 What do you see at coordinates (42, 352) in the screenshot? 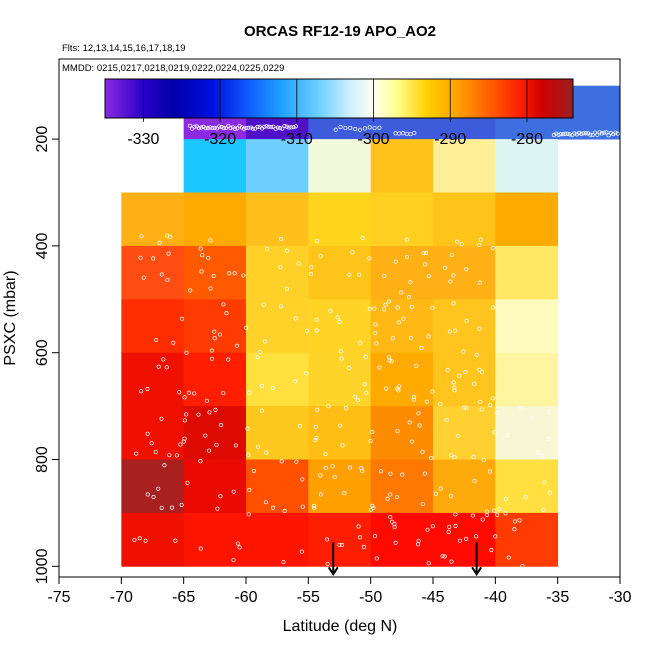
I see `y-tick-label: 600` at bounding box center [42, 352].